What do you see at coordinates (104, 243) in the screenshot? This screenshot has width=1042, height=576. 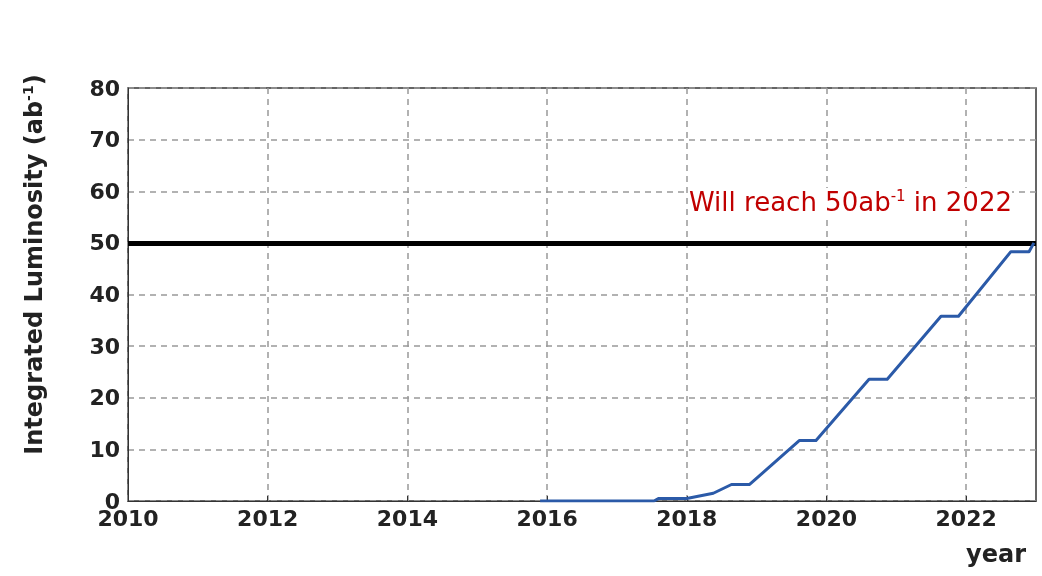 I see `y-tick-label: 50` at bounding box center [104, 243].